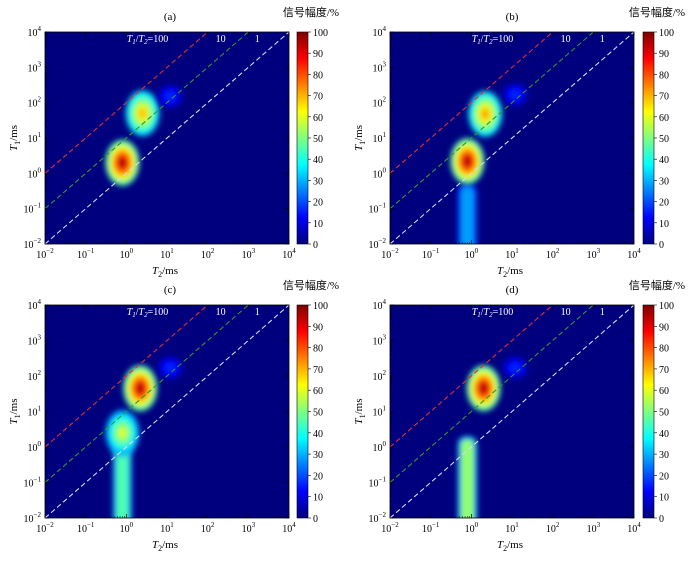  What do you see at coordinates (146, 42) in the screenshot?
I see `ratio-label-t2-sub: 2` at bounding box center [146, 42].